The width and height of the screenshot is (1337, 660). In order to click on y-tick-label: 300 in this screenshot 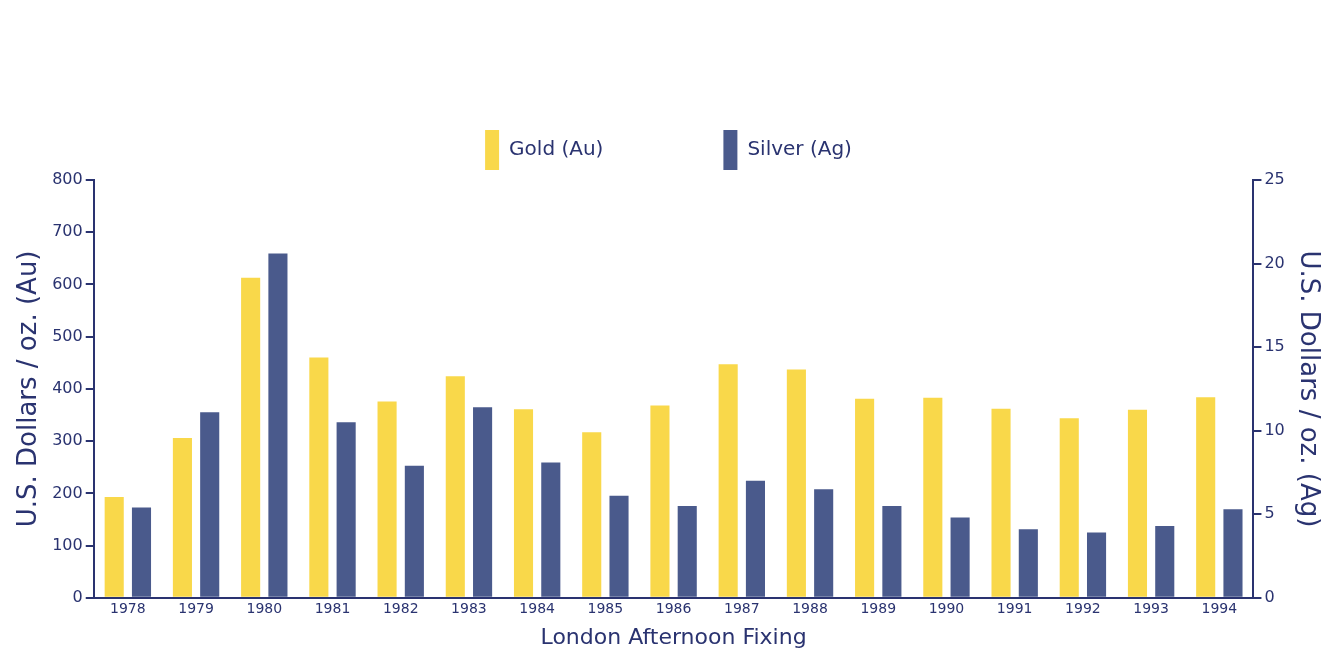, I will do `click(67, 440)`.